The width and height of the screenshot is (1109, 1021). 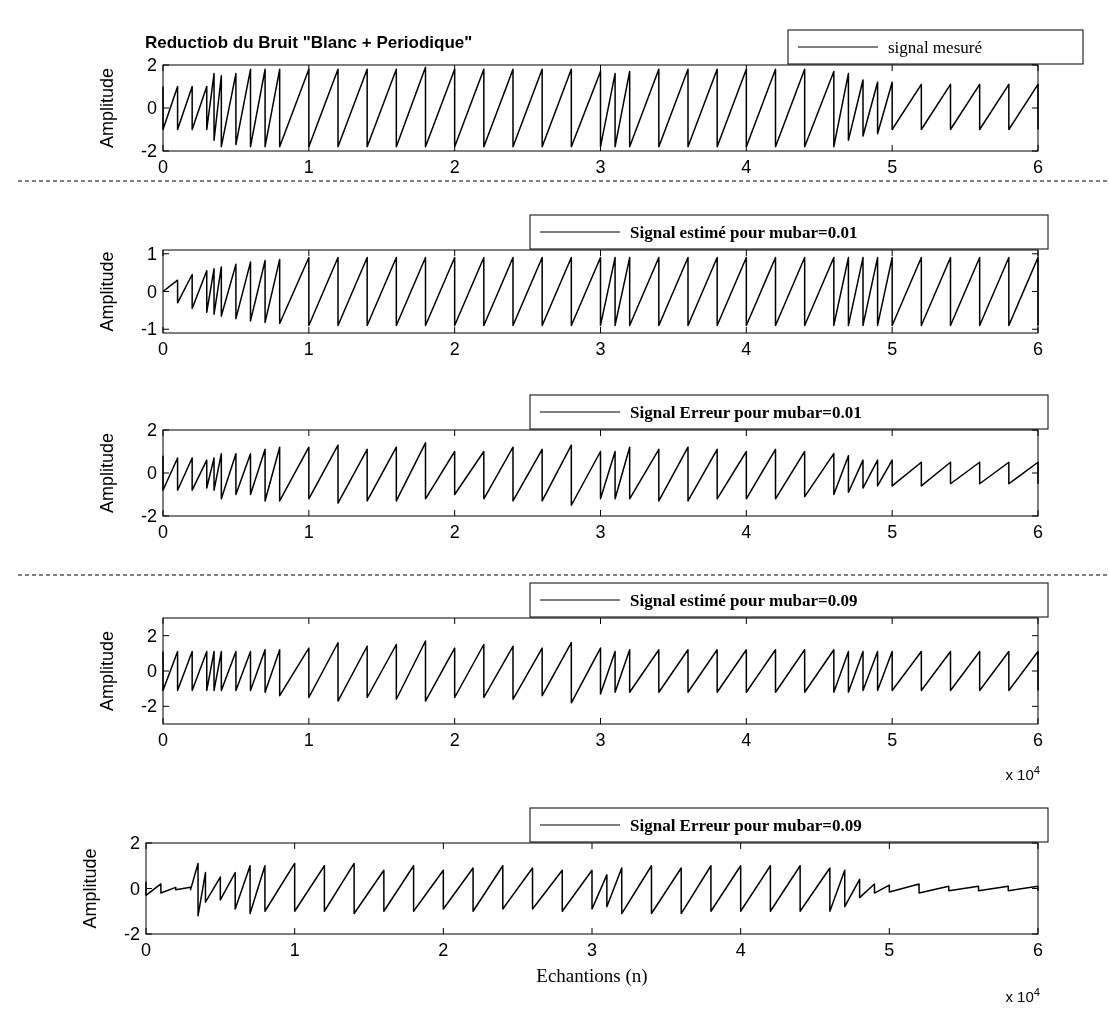 What do you see at coordinates (592, 976) in the screenshot?
I see `x-axis-title: Echantions (n)` at bounding box center [592, 976].